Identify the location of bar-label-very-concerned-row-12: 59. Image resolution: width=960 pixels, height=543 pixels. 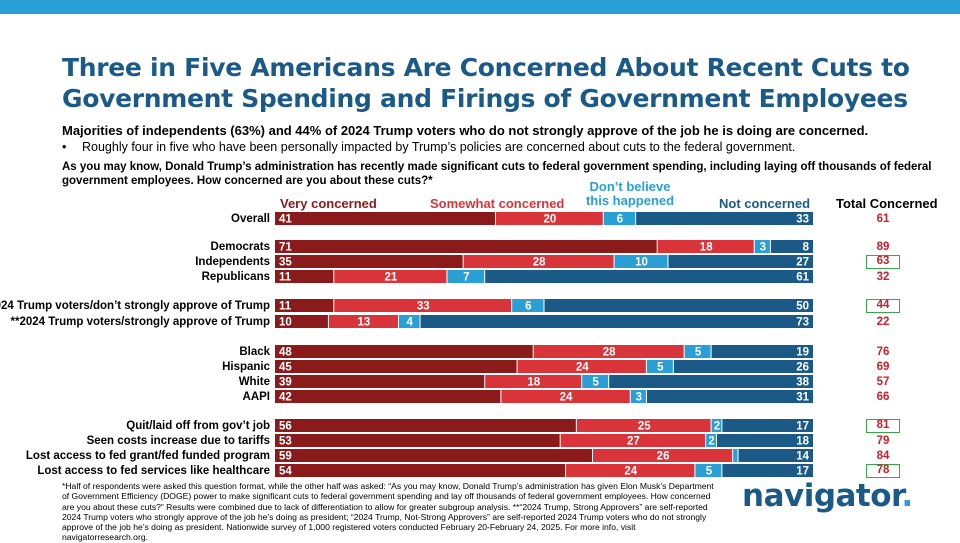
(285, 457).